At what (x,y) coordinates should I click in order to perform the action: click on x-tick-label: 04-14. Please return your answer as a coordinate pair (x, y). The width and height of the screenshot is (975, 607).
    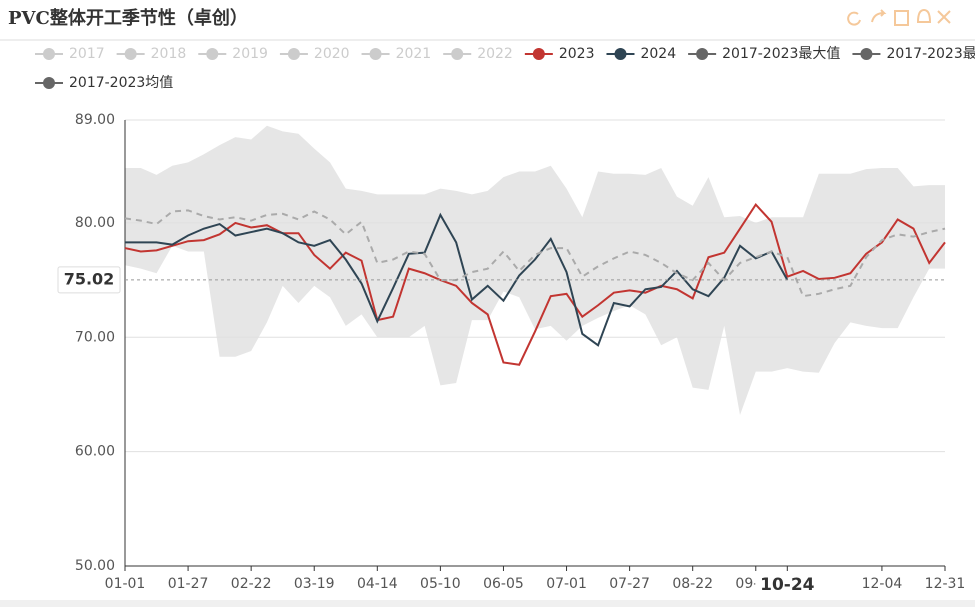
    Looking at the image, I should click on (377, 584).